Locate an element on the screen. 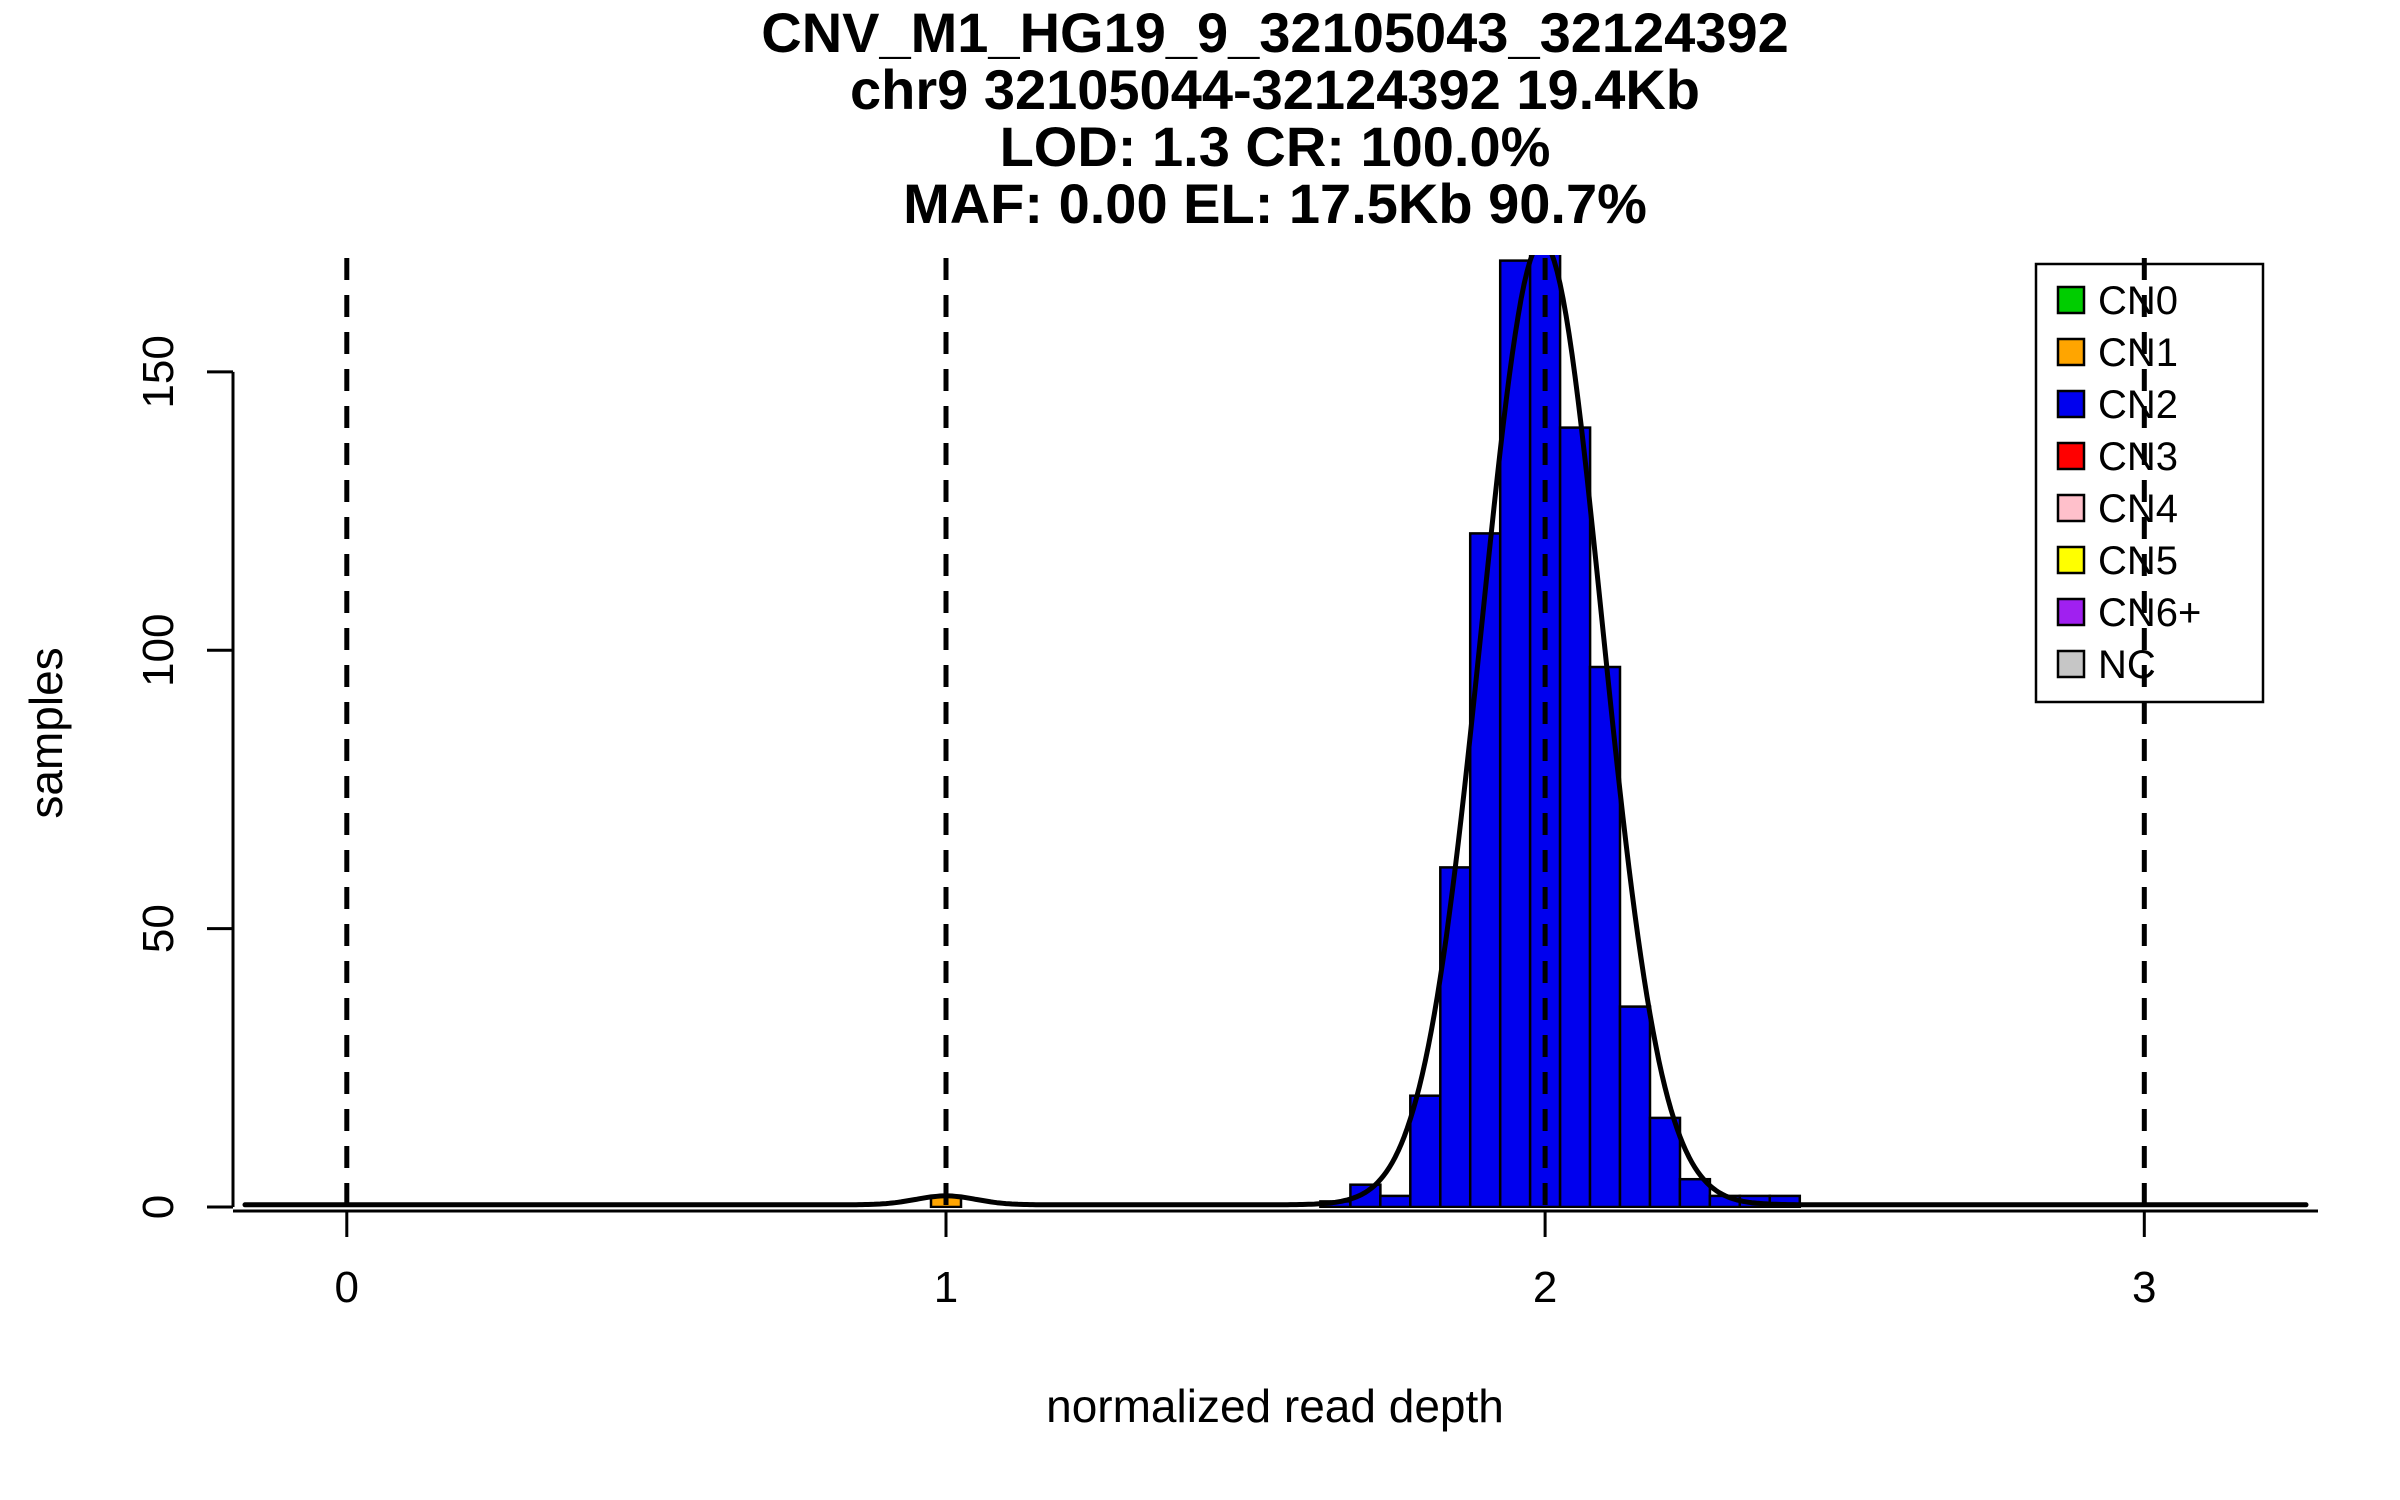 This screenshot has height=1500, width=2400. legend-label-cn0: CN0 is located at coordinates (2138, 301).